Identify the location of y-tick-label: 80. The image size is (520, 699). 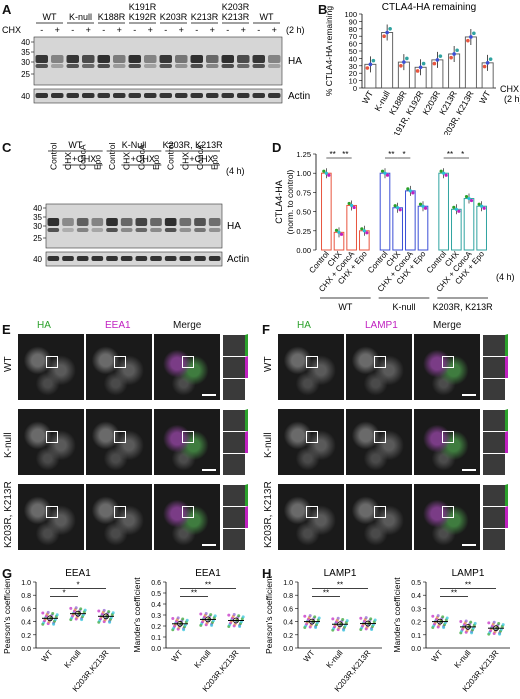
(353, 29).